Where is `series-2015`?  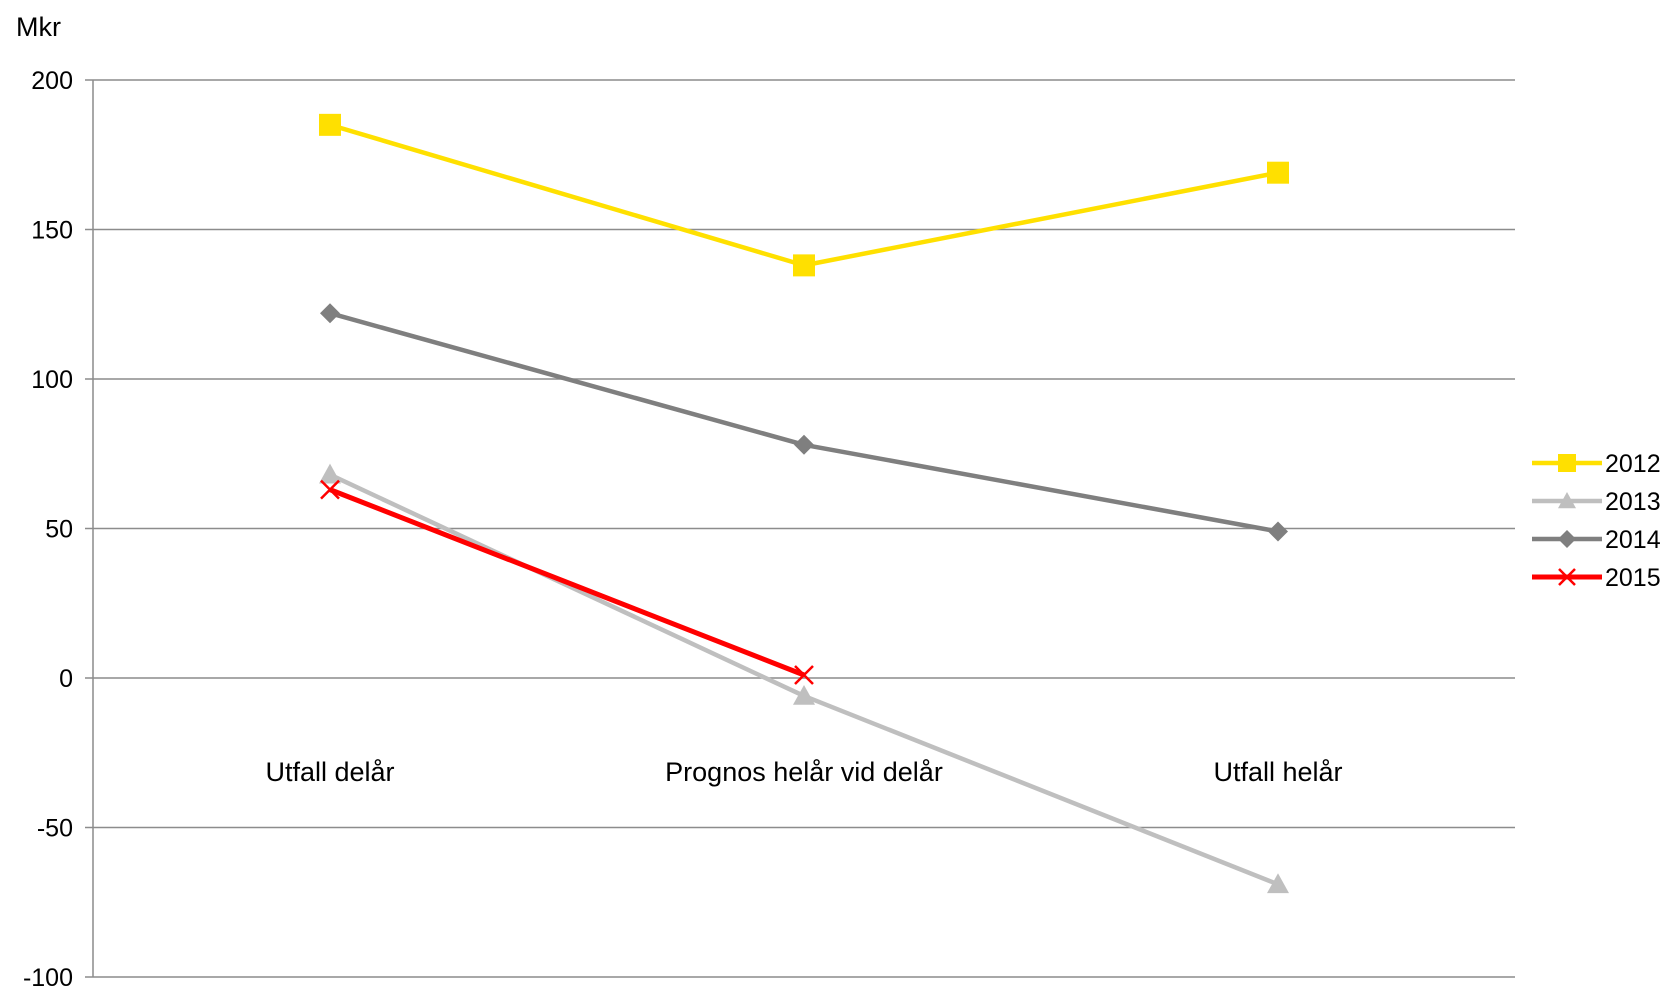 series-2015 is located at coordinates (567, 582).